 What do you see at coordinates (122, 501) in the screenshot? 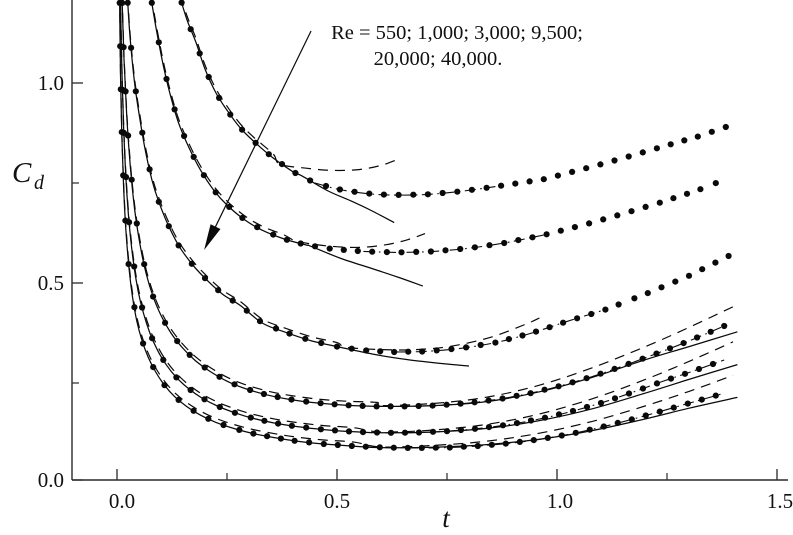
I see `x-tick-label-0.0: 0.0` at bounding box center [122, 501].